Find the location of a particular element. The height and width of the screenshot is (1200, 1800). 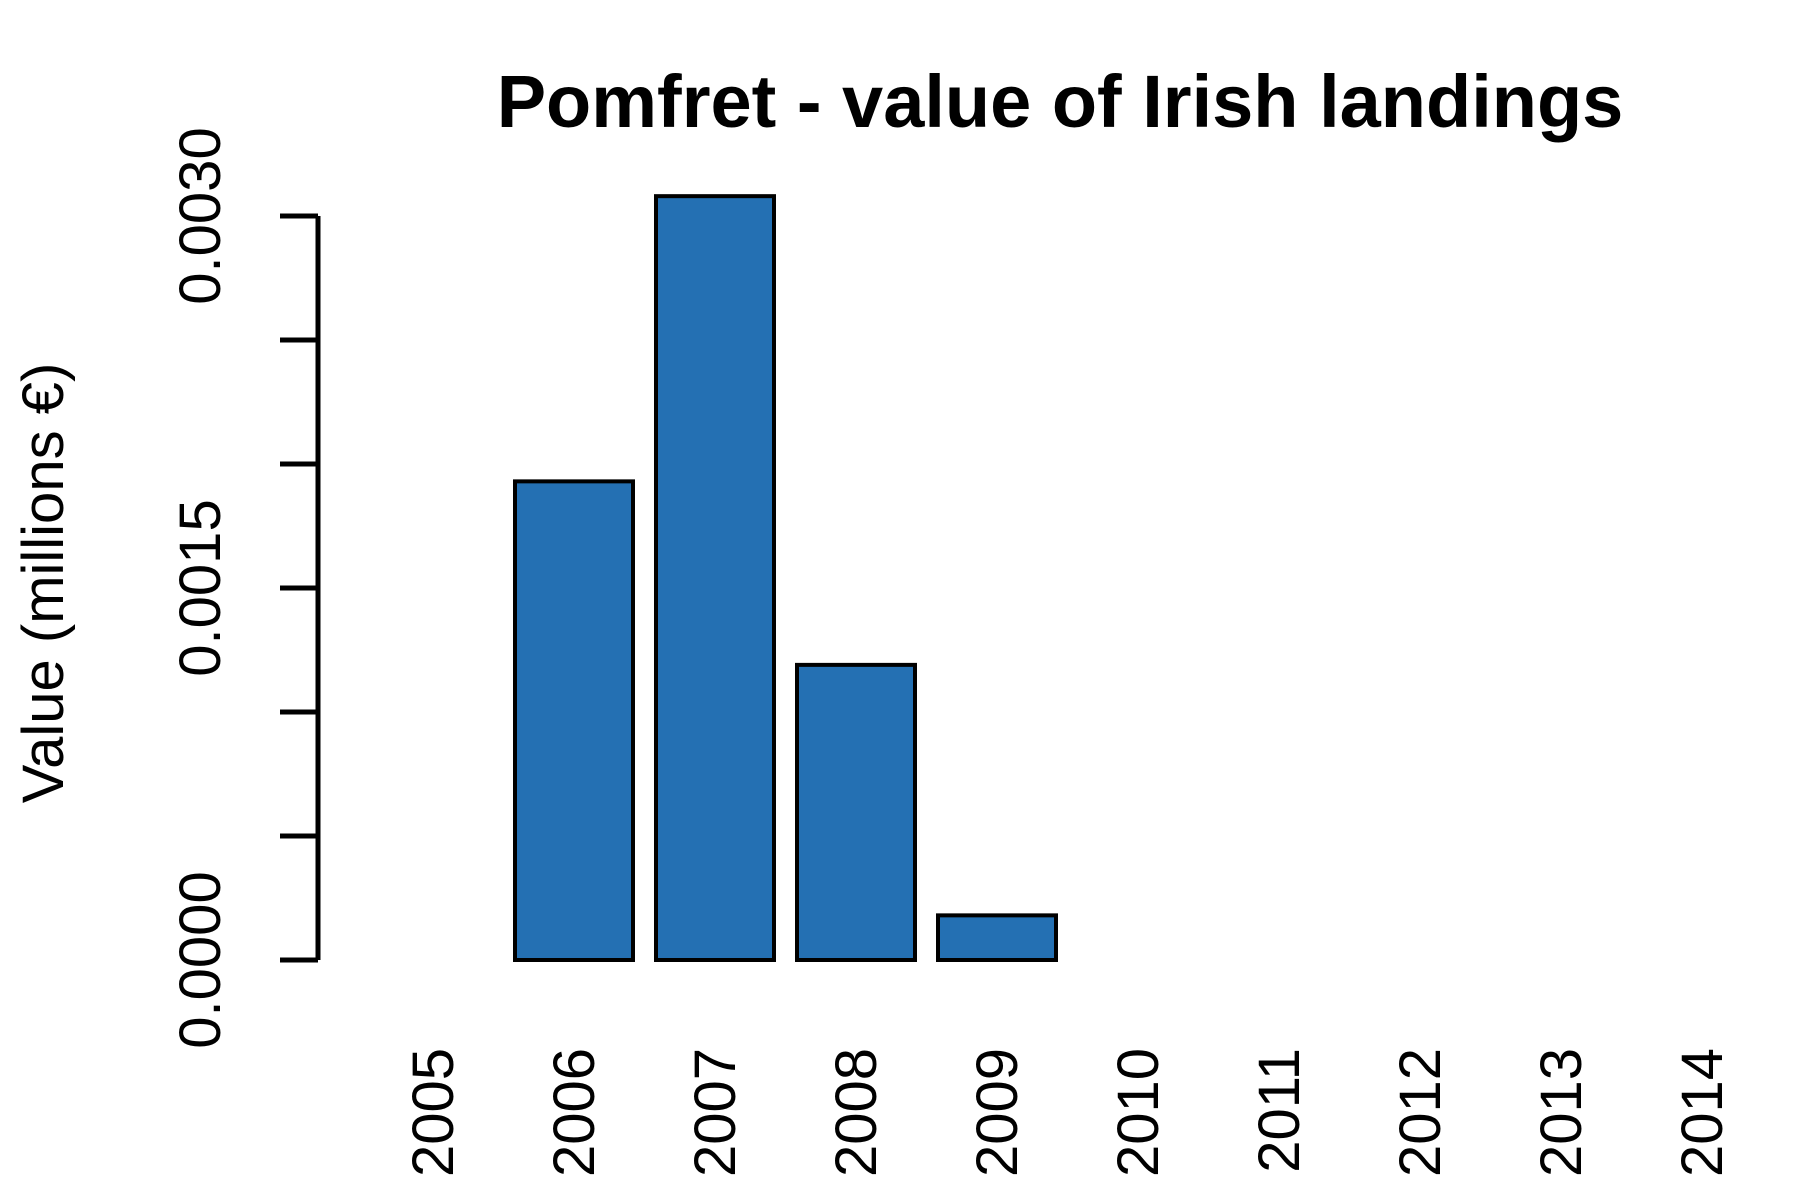

x-tick-label: 2008 is located at coordinates (856, 1112).